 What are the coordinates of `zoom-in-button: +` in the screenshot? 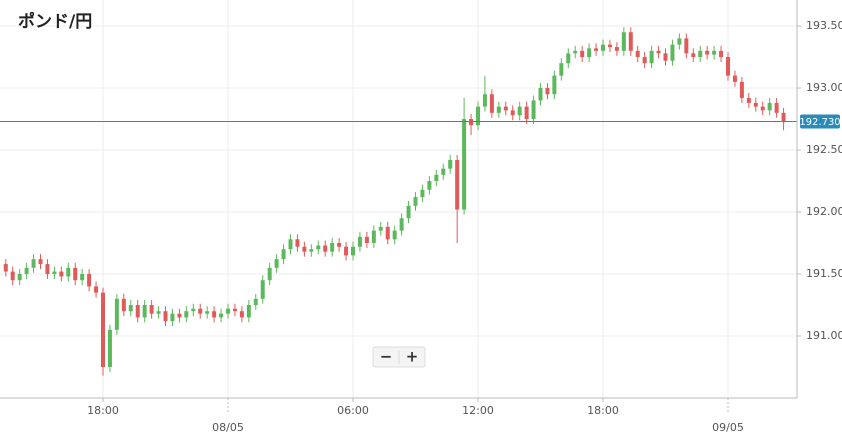 It's located at (412, 357).